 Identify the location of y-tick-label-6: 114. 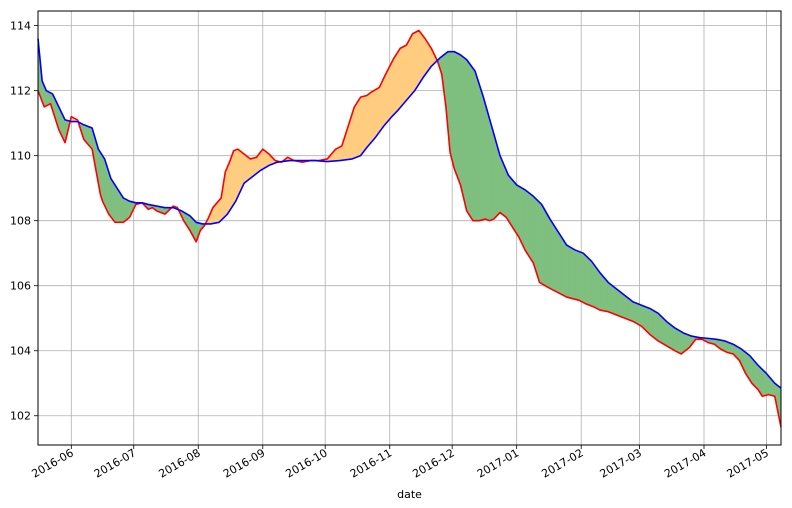
(20, 26).